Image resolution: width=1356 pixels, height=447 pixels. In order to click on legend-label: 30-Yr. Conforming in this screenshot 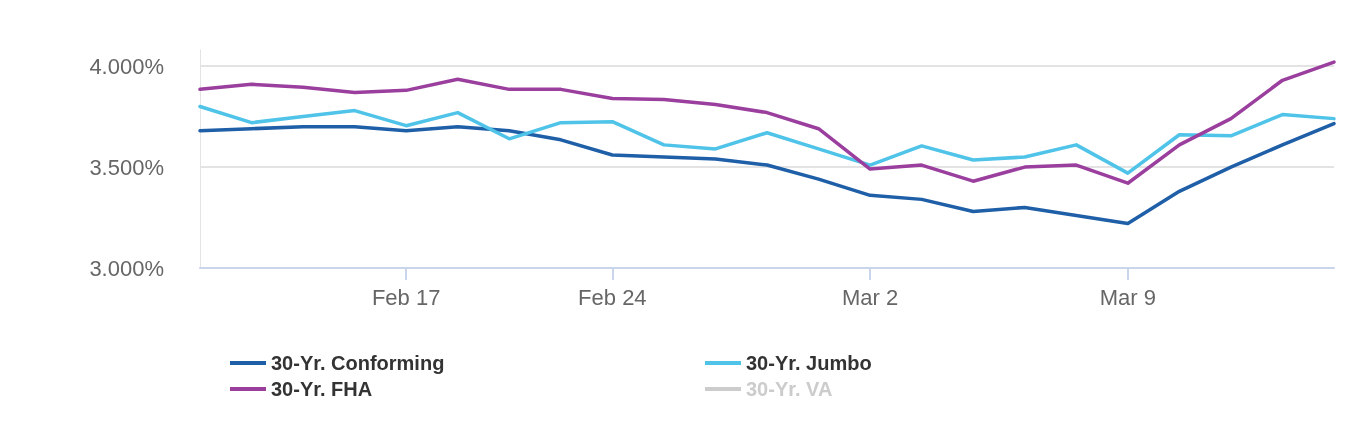, I will do `click(358, 363)`.